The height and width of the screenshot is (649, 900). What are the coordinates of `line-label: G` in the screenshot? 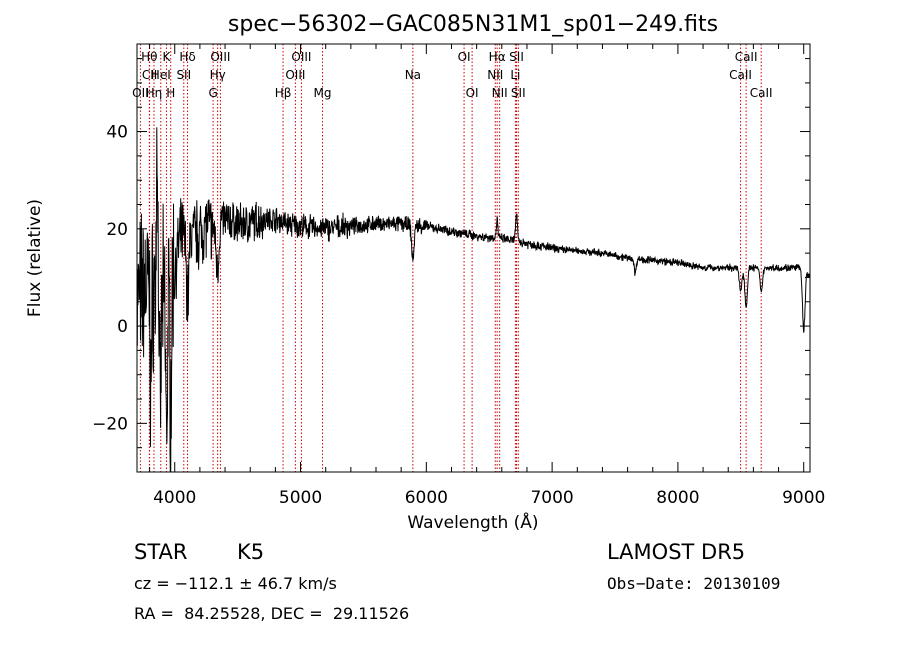 It's located at (212, 93).